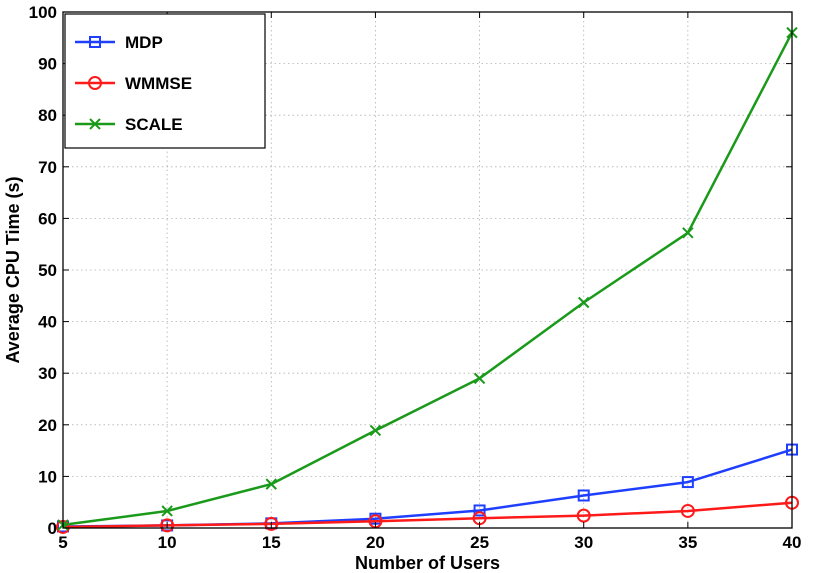 The height and width of the screenshot is (573, 830). What do you see at coordinates (792, 542) in the screenshot?
I see `x-tick-label: 40` at bounding box center [792, 542].